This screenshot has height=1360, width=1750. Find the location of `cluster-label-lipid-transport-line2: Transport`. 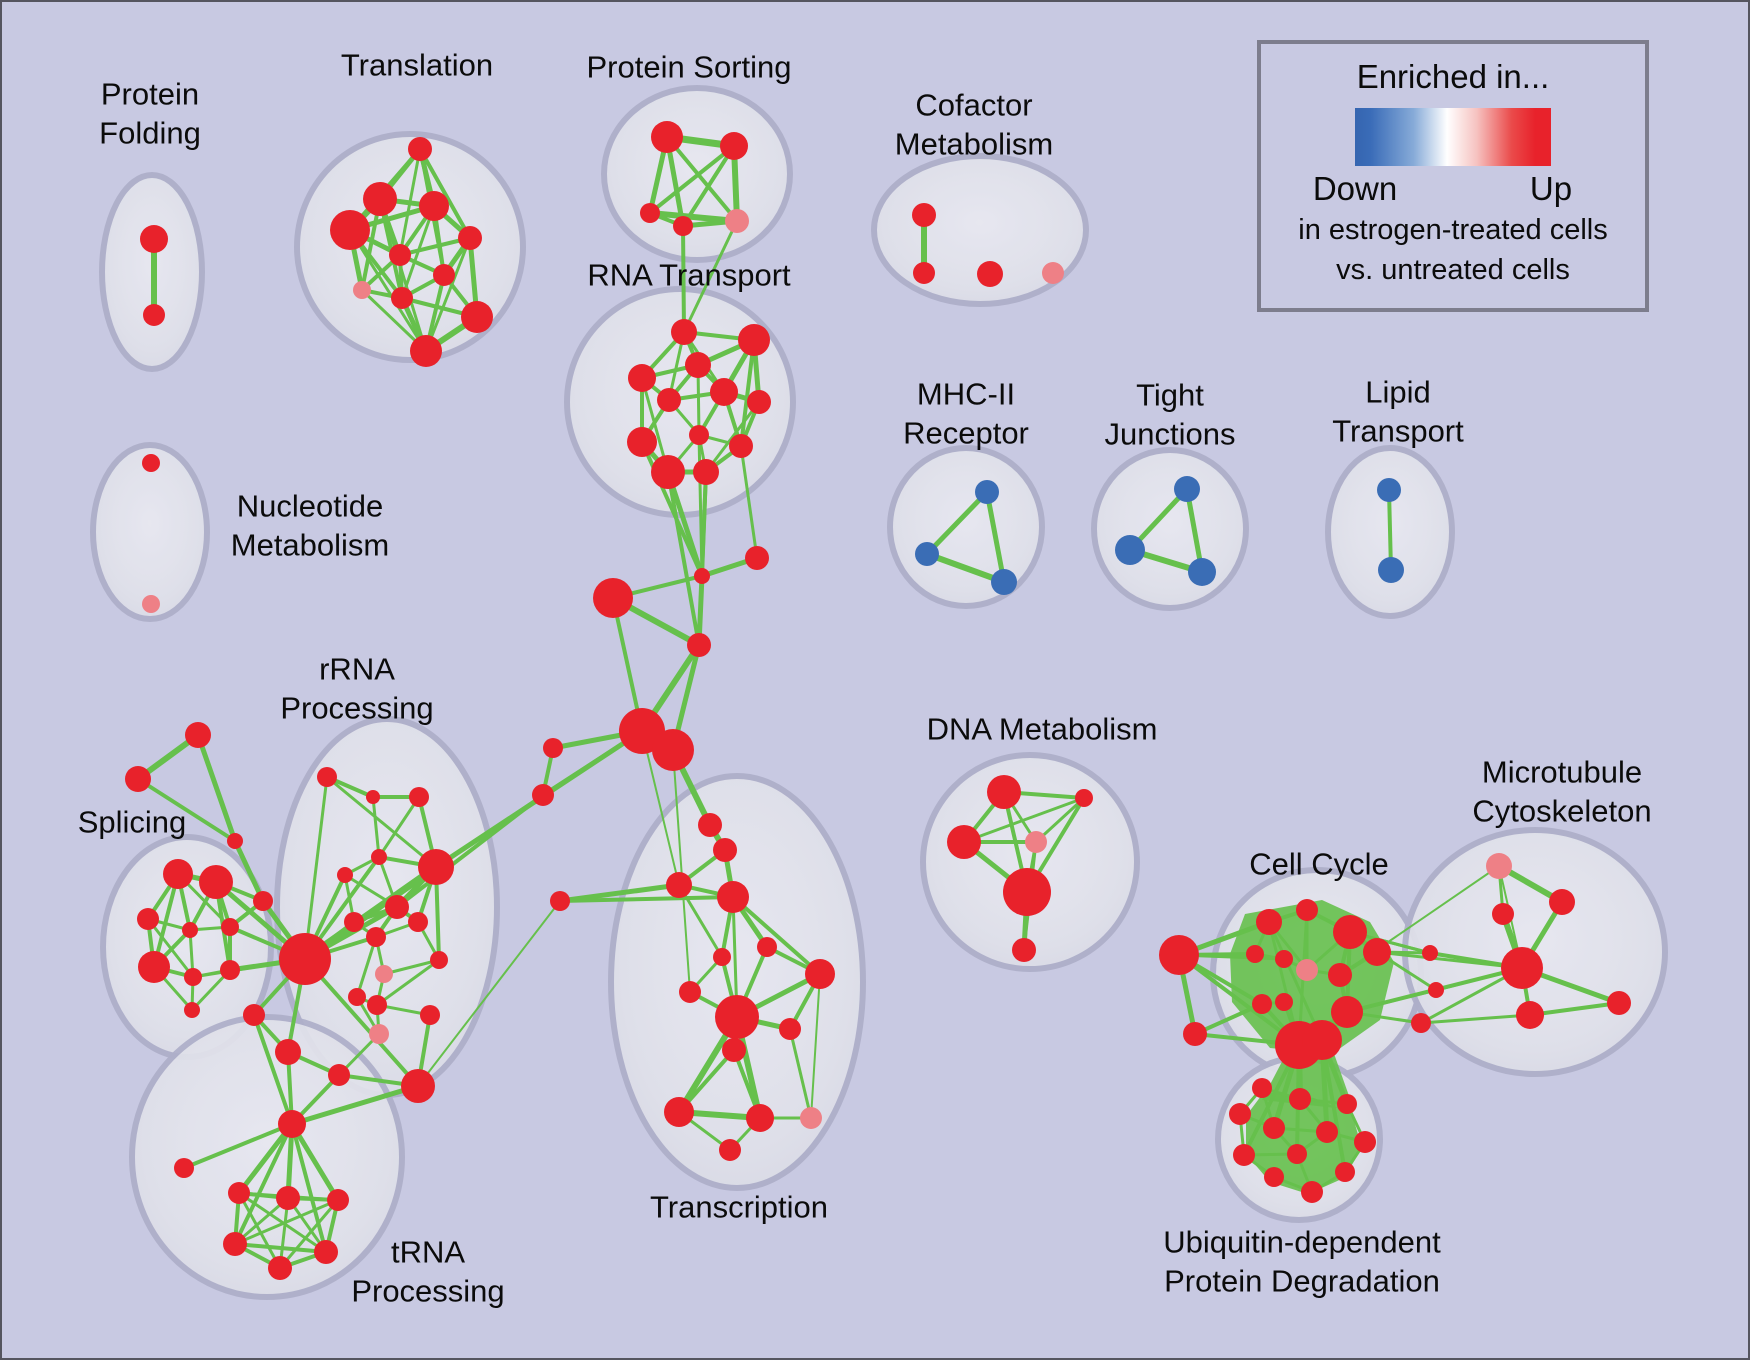

cluster-label-lipid-transport-line2: Transport is located at coordinates (1398, 431).